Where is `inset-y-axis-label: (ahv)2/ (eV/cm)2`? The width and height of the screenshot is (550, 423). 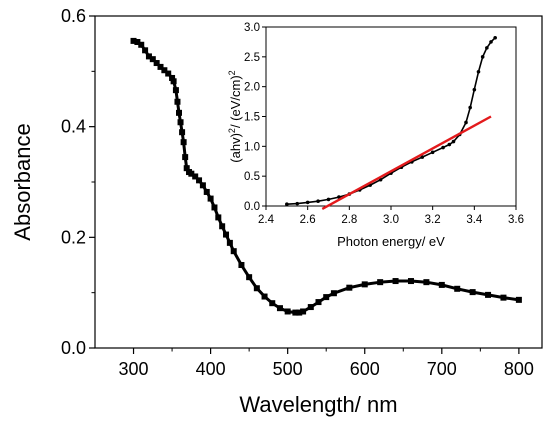 inset-y-axis-label: (ahv)2/ (eV/cm)2 is located at coordinates (235, 116).